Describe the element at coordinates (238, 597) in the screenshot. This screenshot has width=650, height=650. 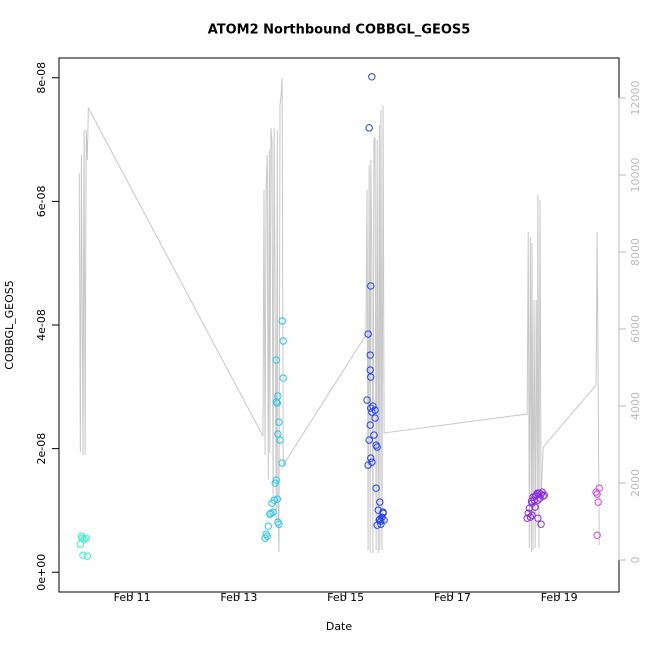
I see `x-tick-label: Feb 13` at that location.